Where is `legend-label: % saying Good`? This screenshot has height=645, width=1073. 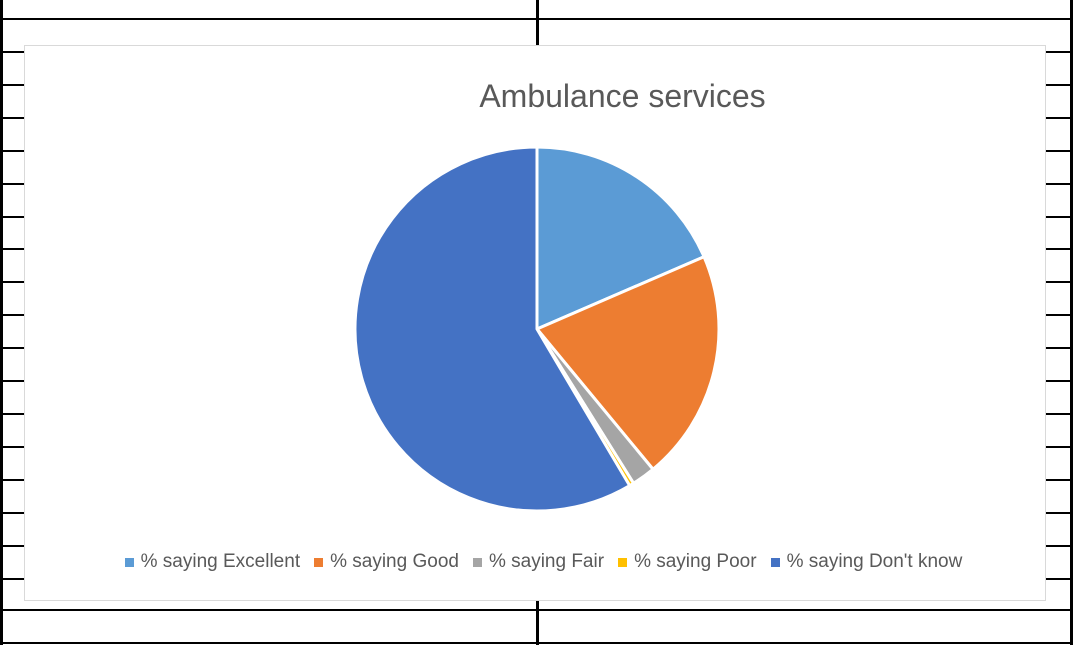 legend-label: % saying Good is located at coordinates (394, 561).